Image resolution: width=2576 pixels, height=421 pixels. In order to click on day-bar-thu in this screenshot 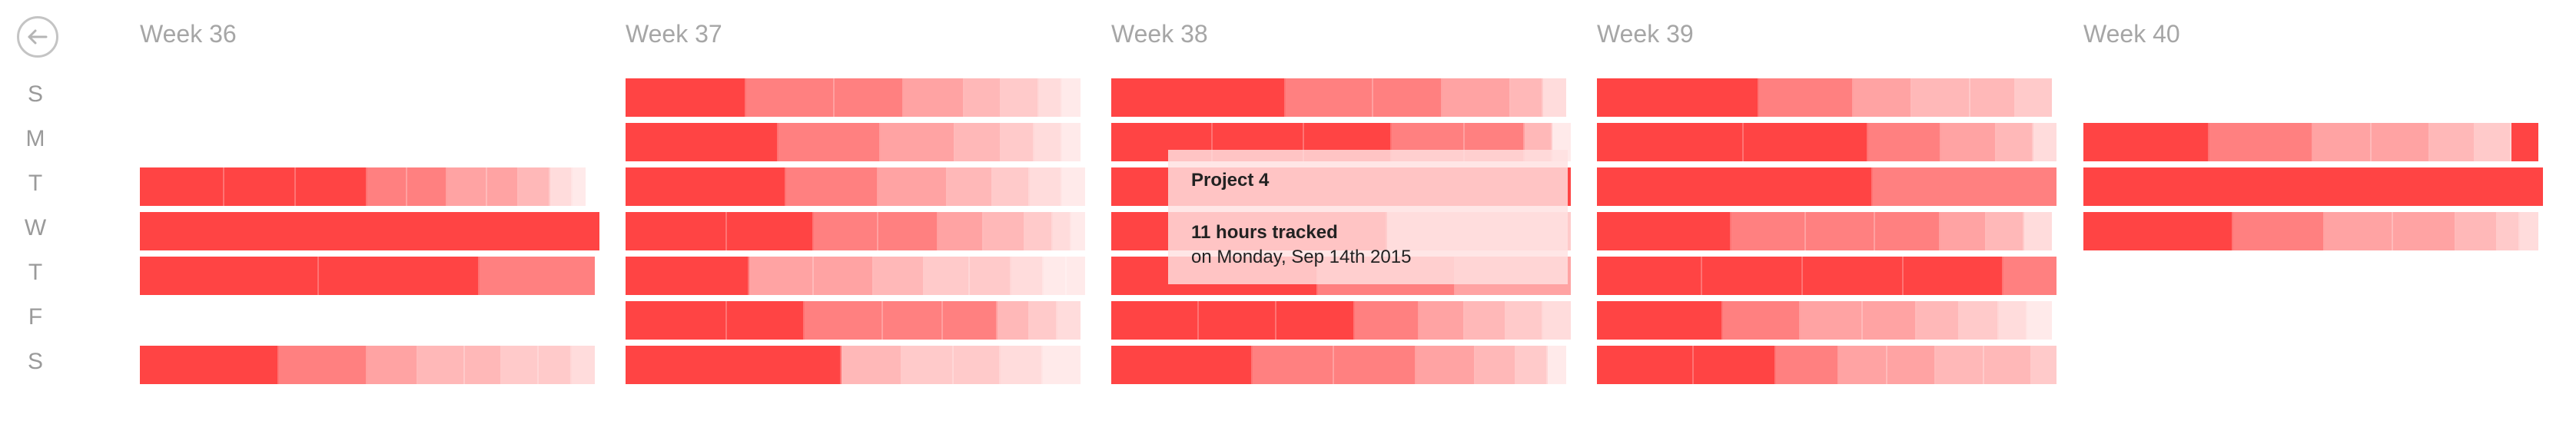, I will do `click(855, 276)`.